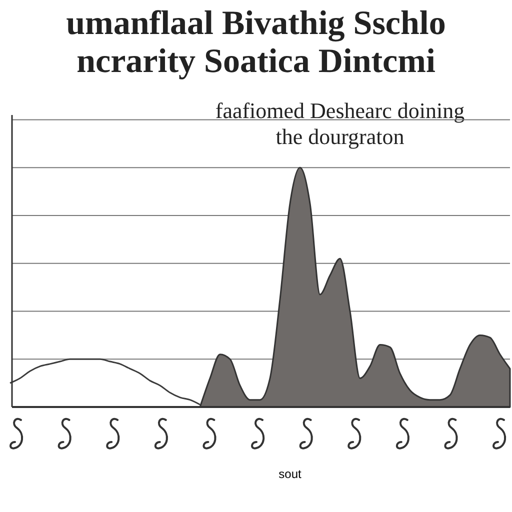 The height and width of the screenshot is (512, 512). Describe the element at coordinates (340, 136) in the screenshot. I see `text: the dourgraton` at that location.